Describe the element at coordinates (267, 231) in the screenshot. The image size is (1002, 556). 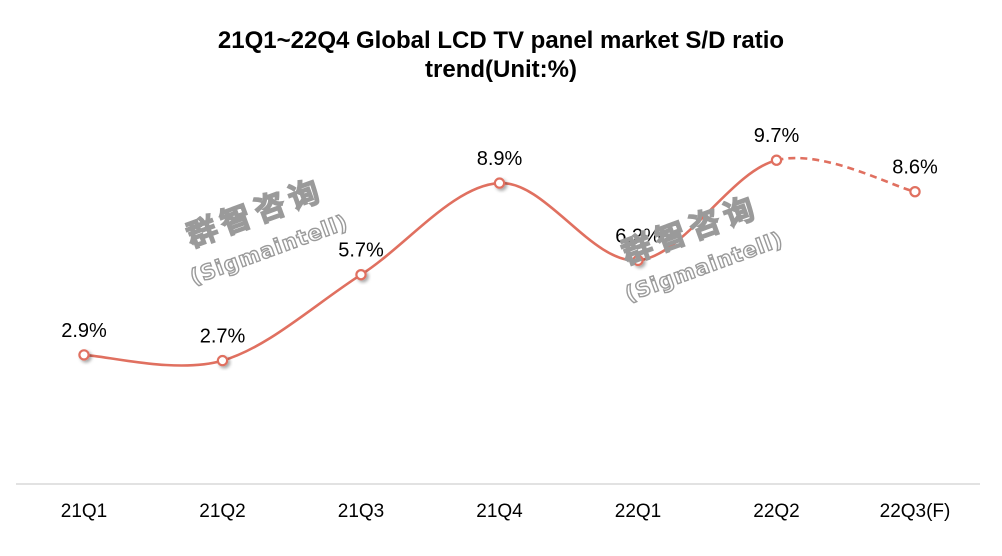
I see `watermark-left: 群智咨询 (Sigmaintell)` at that location.